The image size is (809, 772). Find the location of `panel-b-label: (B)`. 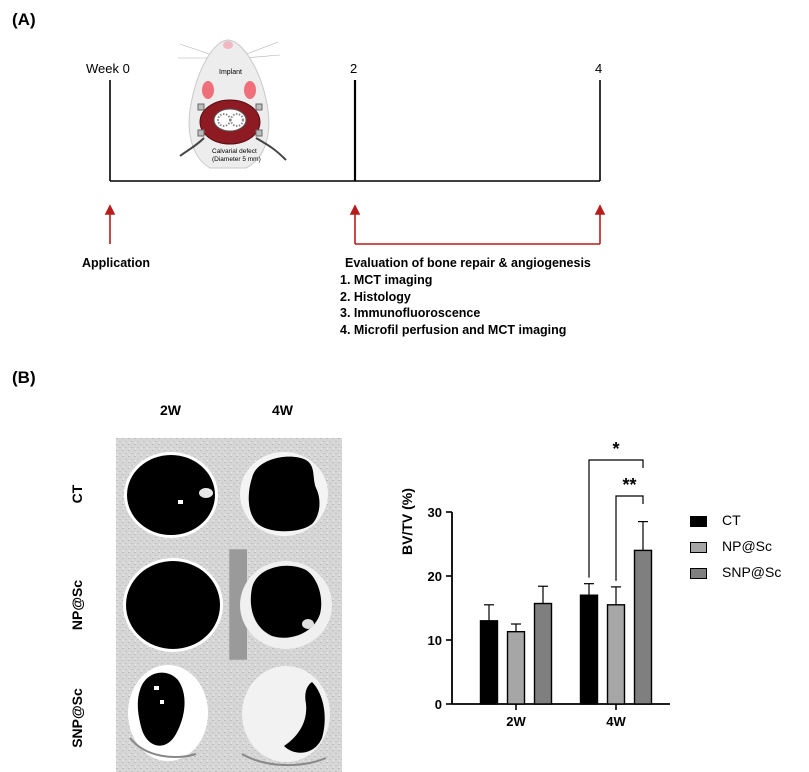

panel-b-label: (B) is located at coordinates (24, 377).